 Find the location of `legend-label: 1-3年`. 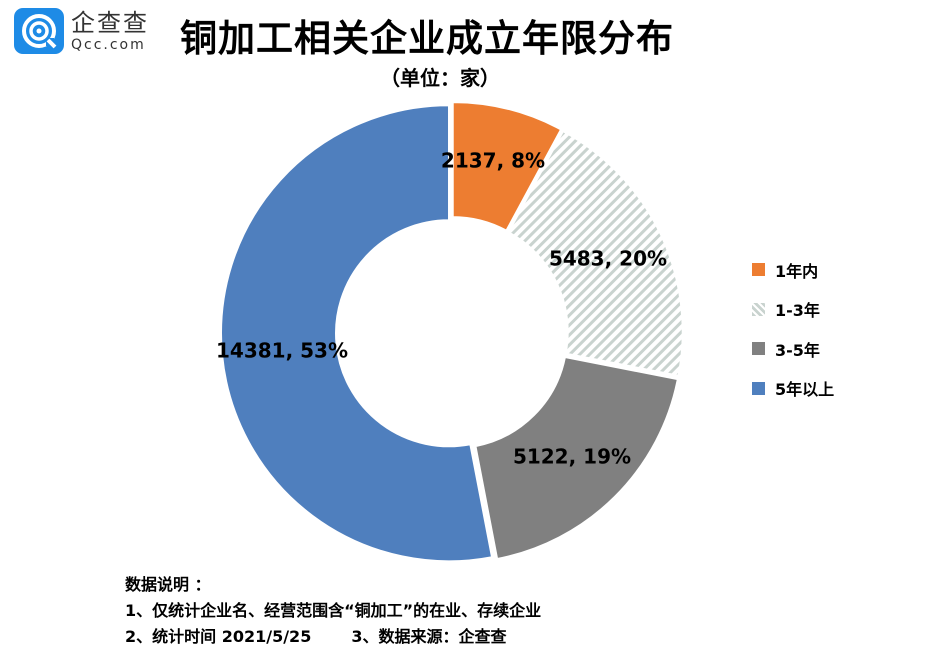

legend-label: 1-3年 is located at coordinates (797, 311).